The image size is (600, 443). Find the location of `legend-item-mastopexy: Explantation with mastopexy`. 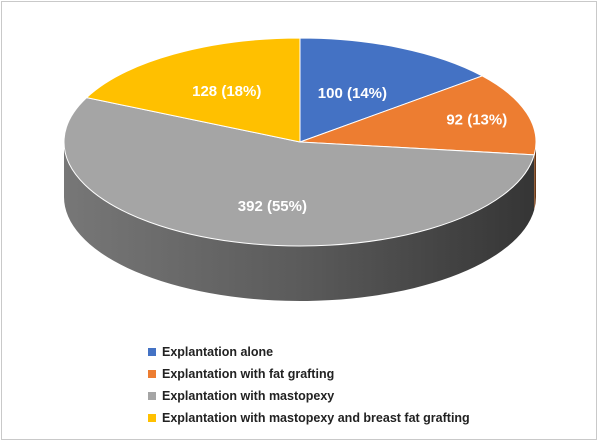

legend-item-mastopexy: Explantation with mastopexy is located at coordinates (309, 396).